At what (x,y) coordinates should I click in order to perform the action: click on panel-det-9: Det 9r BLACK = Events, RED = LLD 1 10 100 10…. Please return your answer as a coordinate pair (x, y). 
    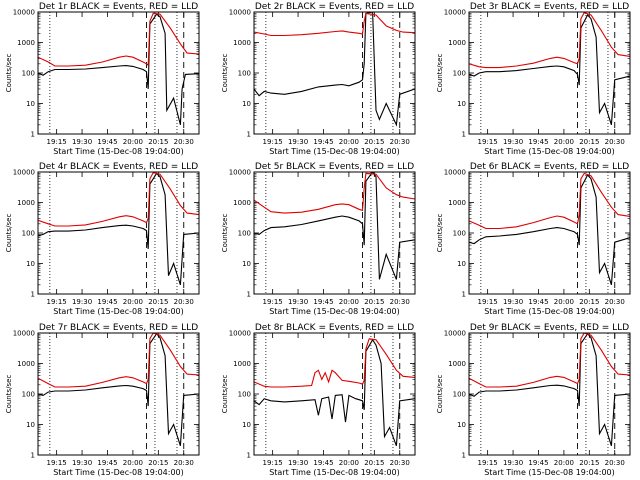
    Looking at the image, I should click on (533, 400).